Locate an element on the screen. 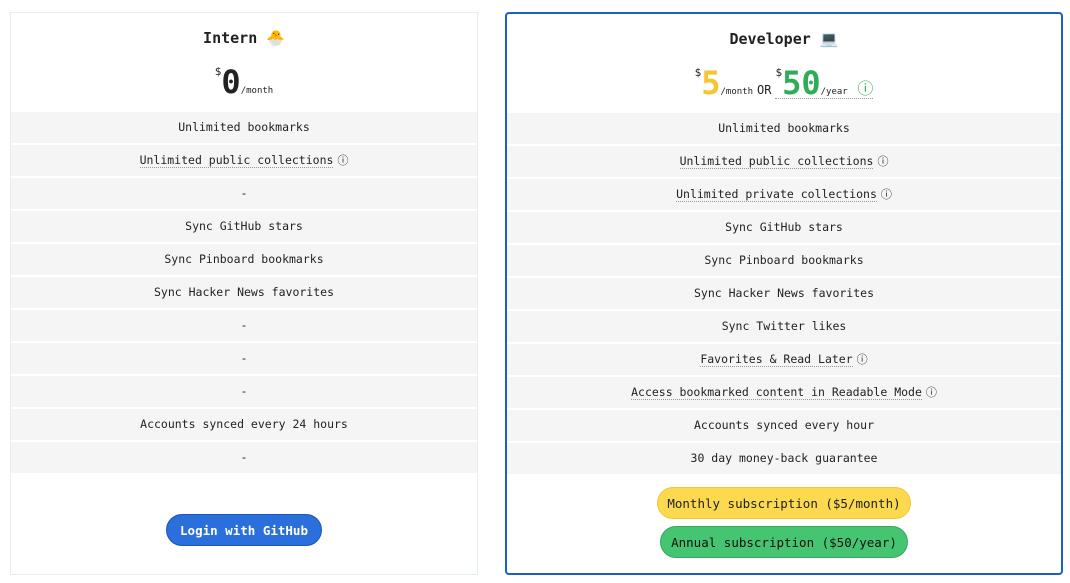  feature-text: Accounts synced every hour is located at coordinates (783, 425).